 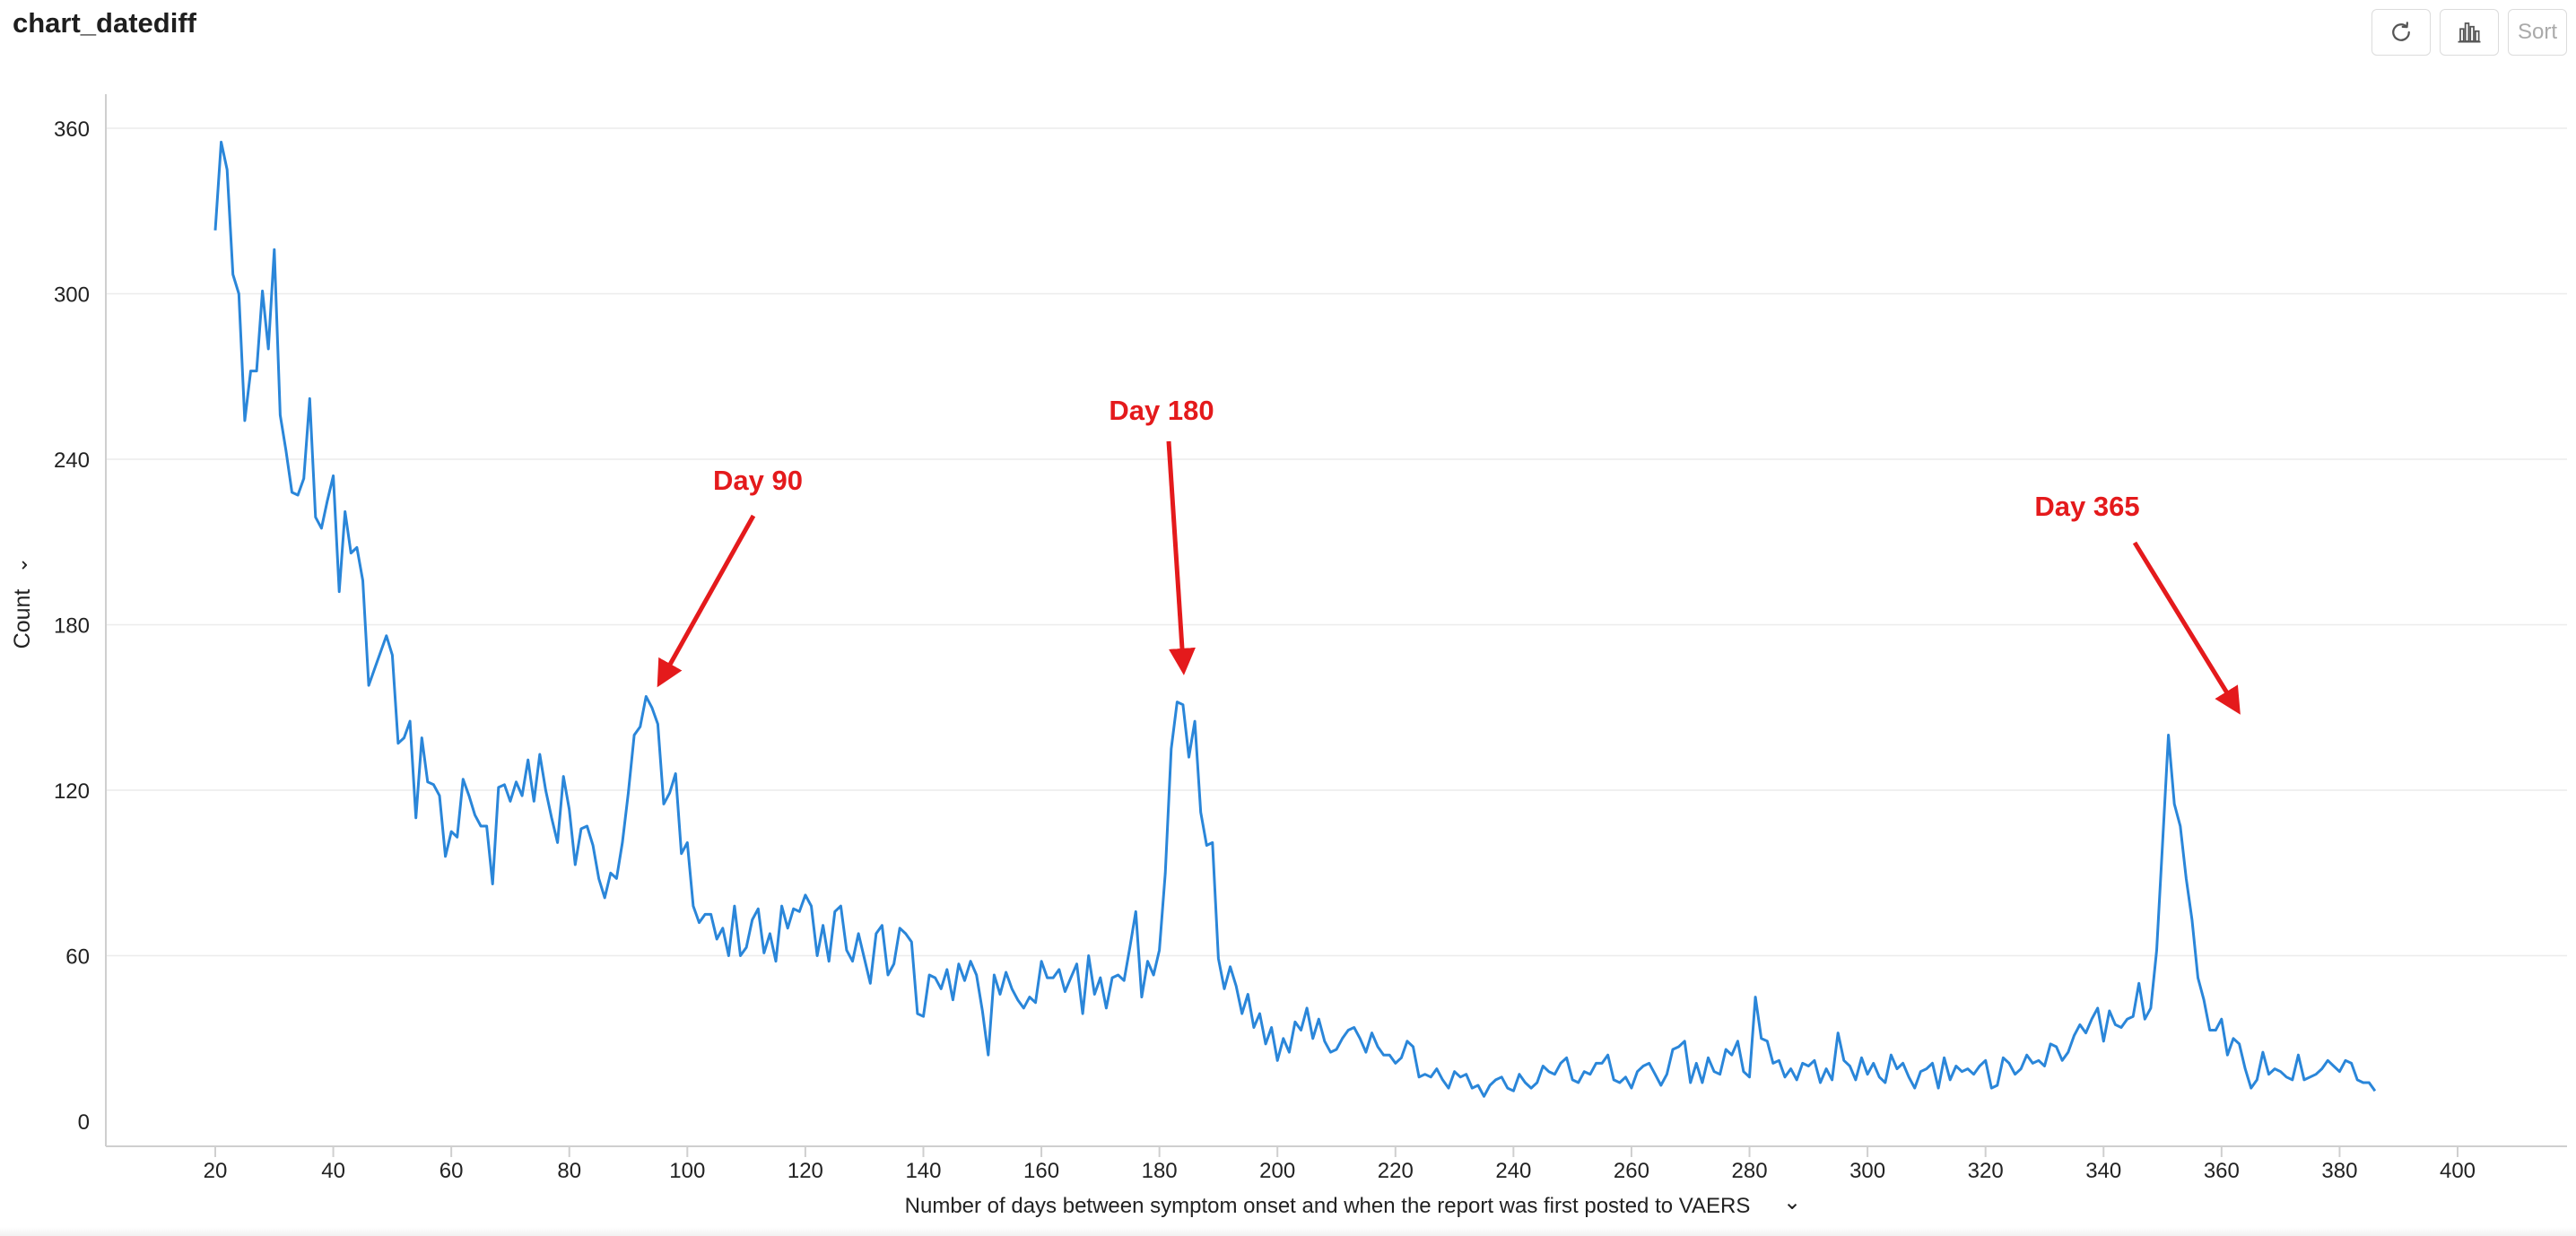 What do you see at coordinates (1161, 410) in the screenshot?
I see `annotation-label: Day 180` at bounding box center [1161, 410].